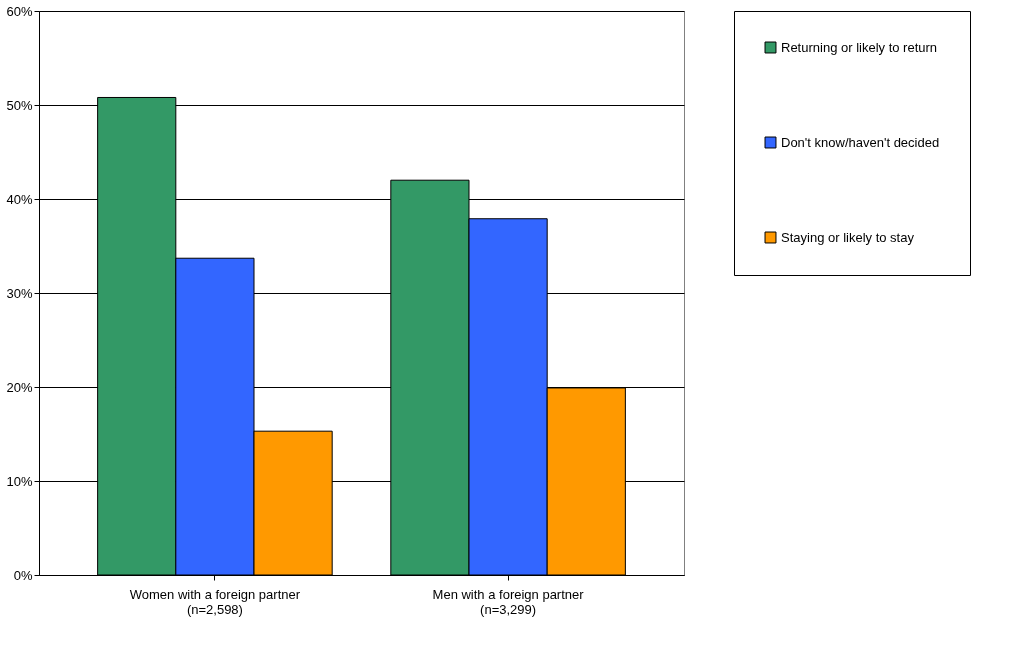 The image size is (1032, 655). Describe the element at coordinates (508, 601) in the screenshot. I see `x-tick-label: Men with a foreign partner (n=3,299)` at that location.